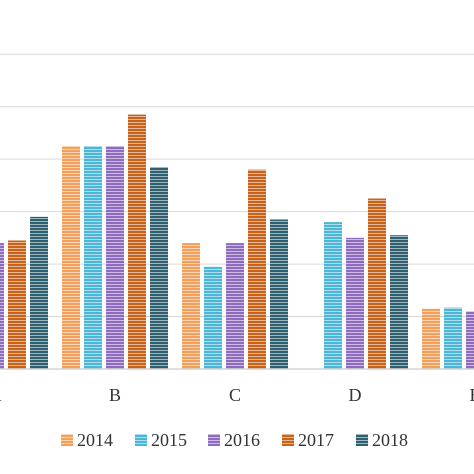 The image size is (474, 474). I want to click on x-tick-label: E, so click(472, 395).